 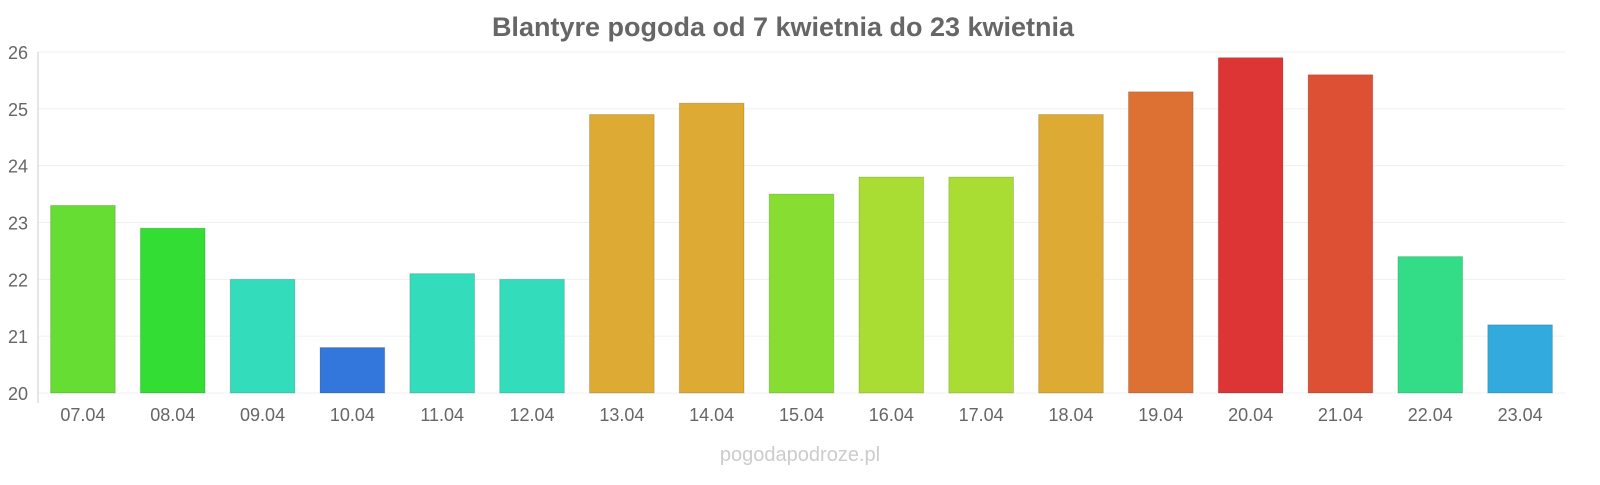 What do you see at coordinates (18, 280) in the screenshot?
I see `y-tick-label: 22` at bounding box center [18, 280].